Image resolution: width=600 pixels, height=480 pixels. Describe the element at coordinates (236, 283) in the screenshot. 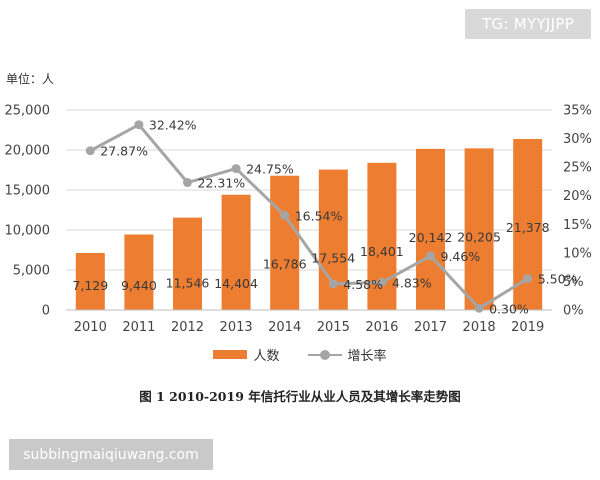

I see `bar-value-label: 14,404` at that location.